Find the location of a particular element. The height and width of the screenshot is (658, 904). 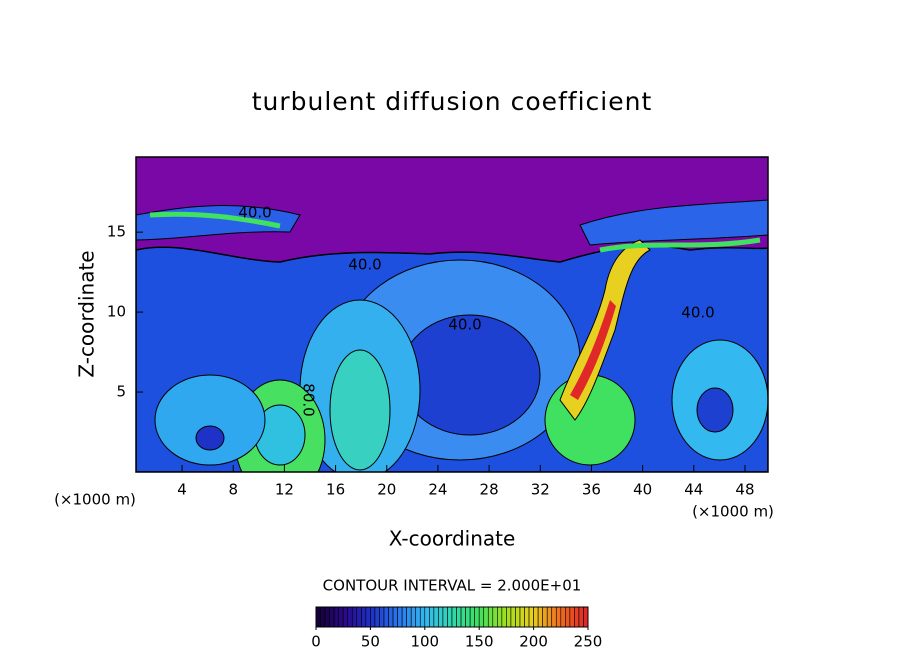

colorbar-tick-label: 50 is located at coordinates (370, 642).